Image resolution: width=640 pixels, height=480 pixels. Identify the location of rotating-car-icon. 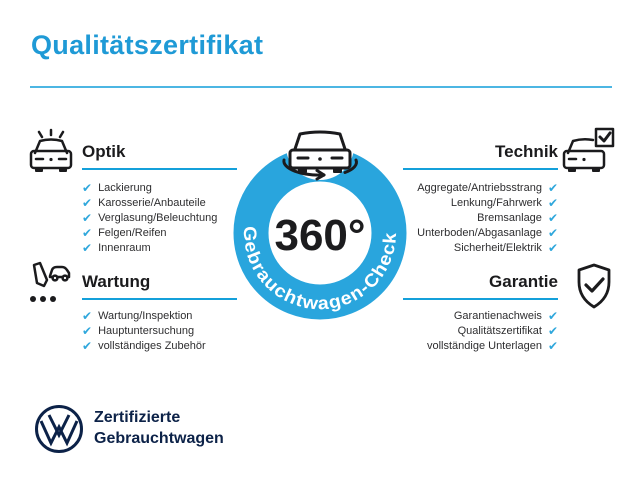
(320, 155).